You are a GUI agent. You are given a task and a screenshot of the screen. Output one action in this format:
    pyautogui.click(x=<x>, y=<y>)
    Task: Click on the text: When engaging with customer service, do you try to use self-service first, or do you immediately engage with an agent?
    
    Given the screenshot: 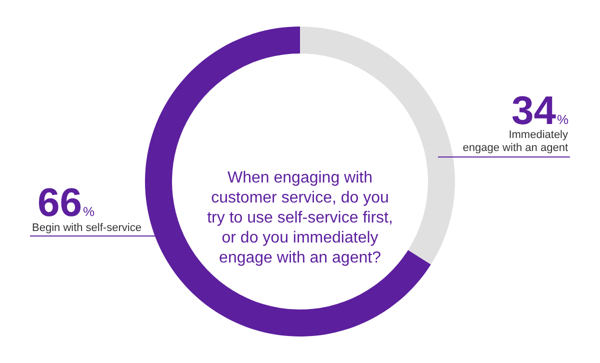 What is the action you would take?
    pyautogui.click(x=300, y=218)
    